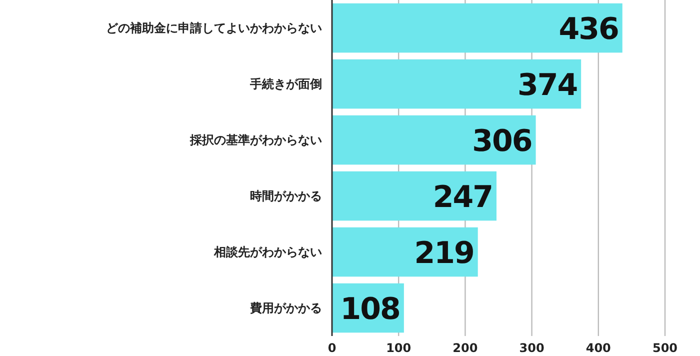 The height and width of the screenshot is (356, 700). What do you see at coordinates (598, 348) in the screenshot?
I see `x-tick-label: 400` at bounding box center [598, 348].